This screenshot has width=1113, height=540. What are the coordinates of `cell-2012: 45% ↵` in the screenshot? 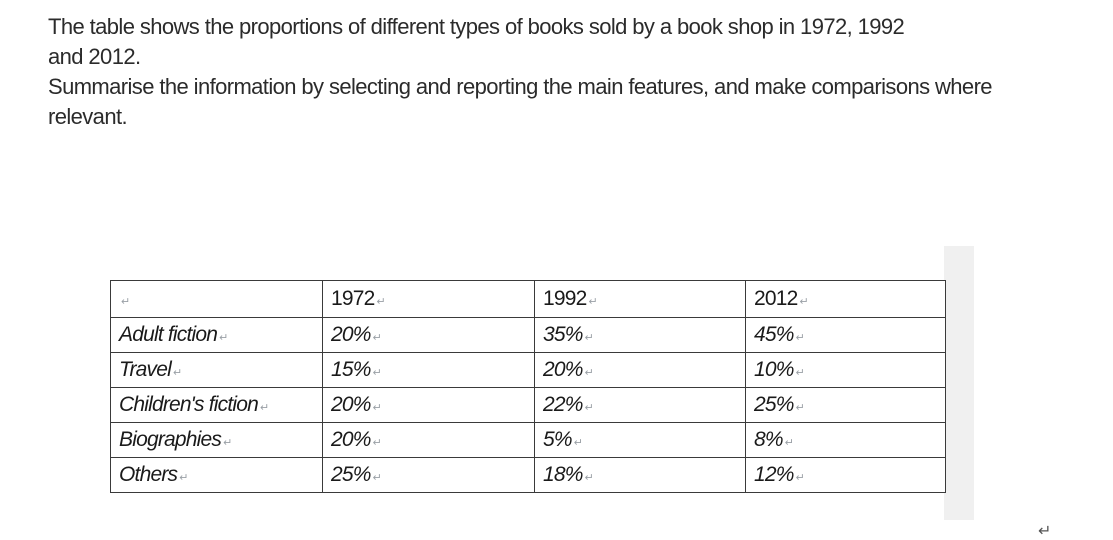 It's located at (845, 335).